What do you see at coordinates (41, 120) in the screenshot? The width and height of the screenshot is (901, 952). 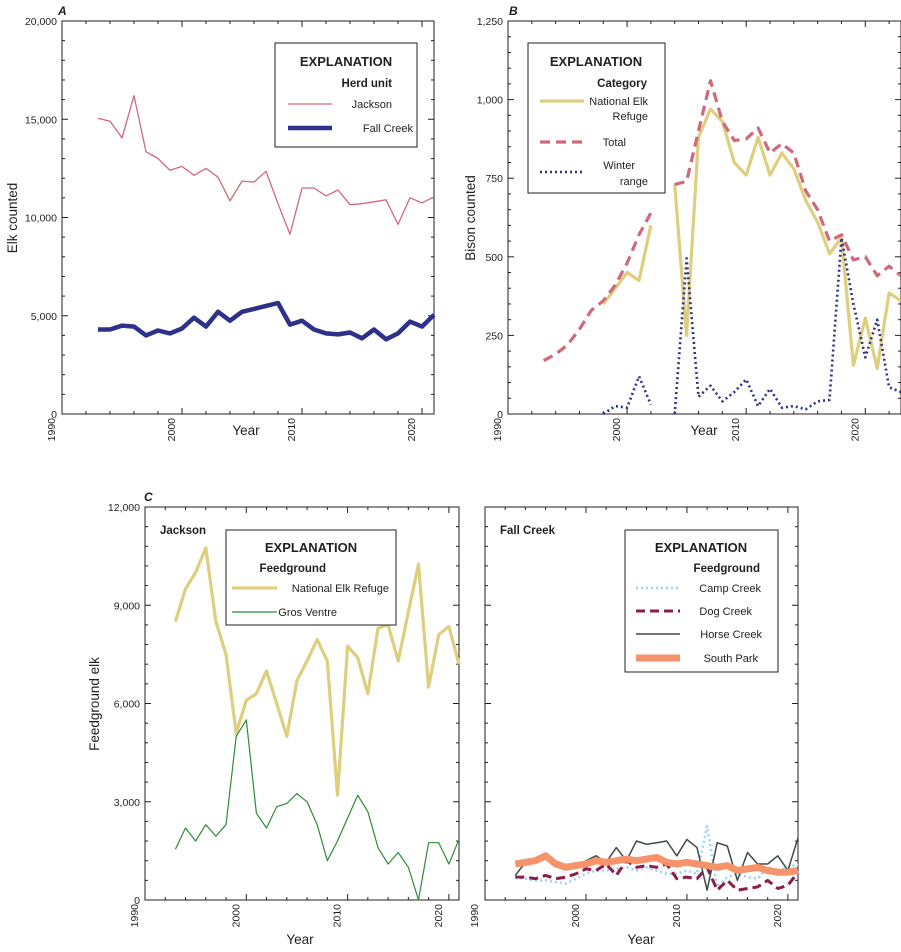 I see `panel-a-ytick-label: 15,000` at bounding box center [41, 120].